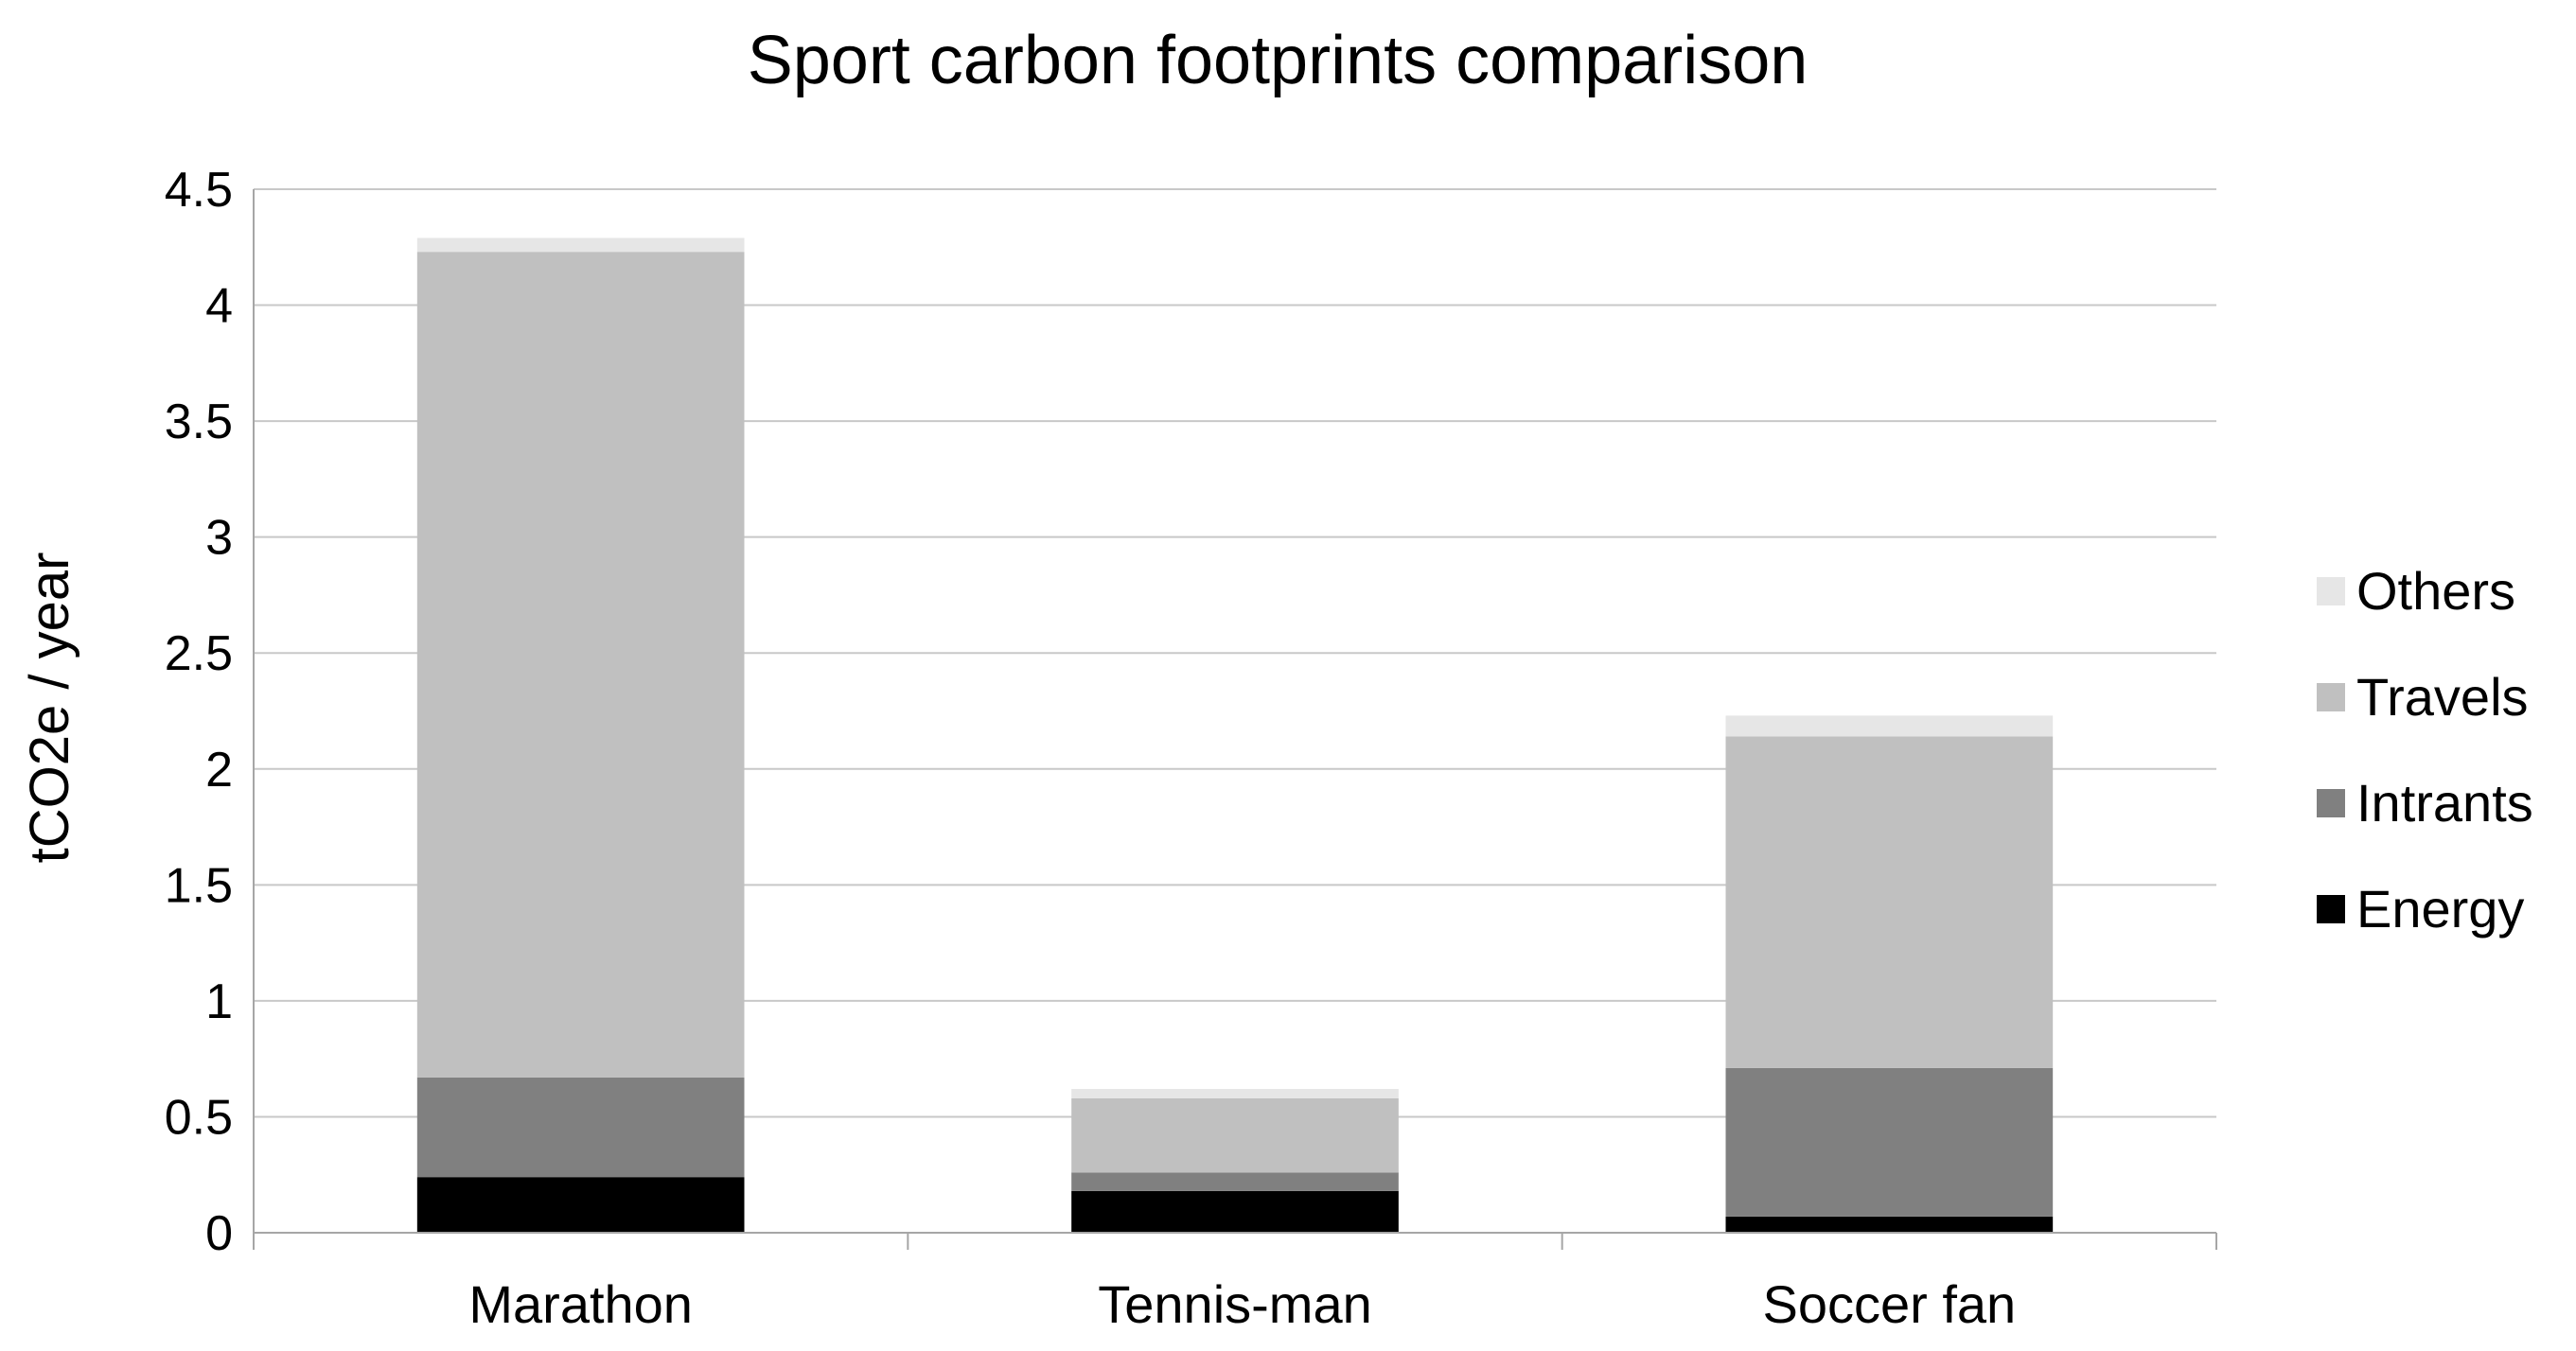 This screenshot has width=2576, height=1351. What do you see at coordinates (199, 422) in the screenshot?
I see `y-tick-label: 3.5` at bounding box center [199, 422].